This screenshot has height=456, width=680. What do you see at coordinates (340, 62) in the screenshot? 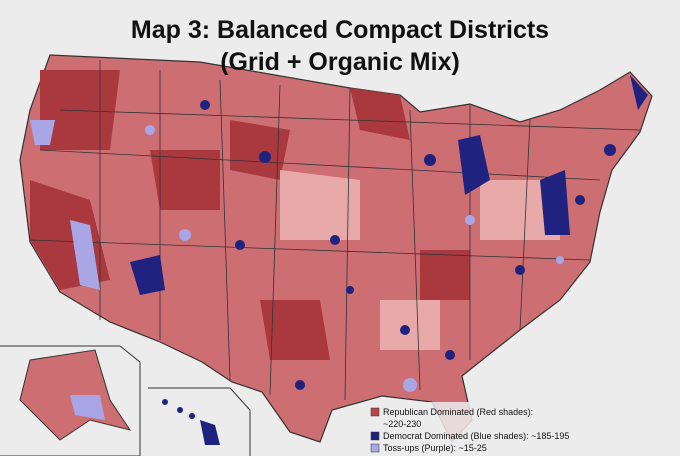
I see `subtitle: (Grid + Organic Mix)` at bounding box center [340, 62].